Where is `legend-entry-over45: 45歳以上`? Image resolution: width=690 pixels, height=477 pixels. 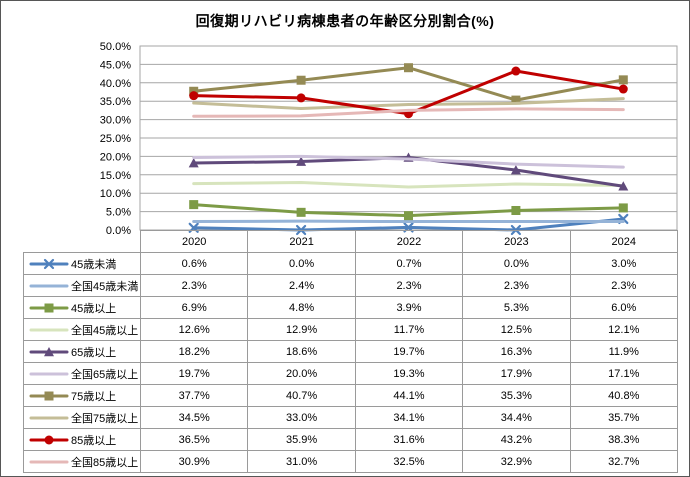
legend-entry-over45: 45歳以上 is located at coordinates (82, 308).